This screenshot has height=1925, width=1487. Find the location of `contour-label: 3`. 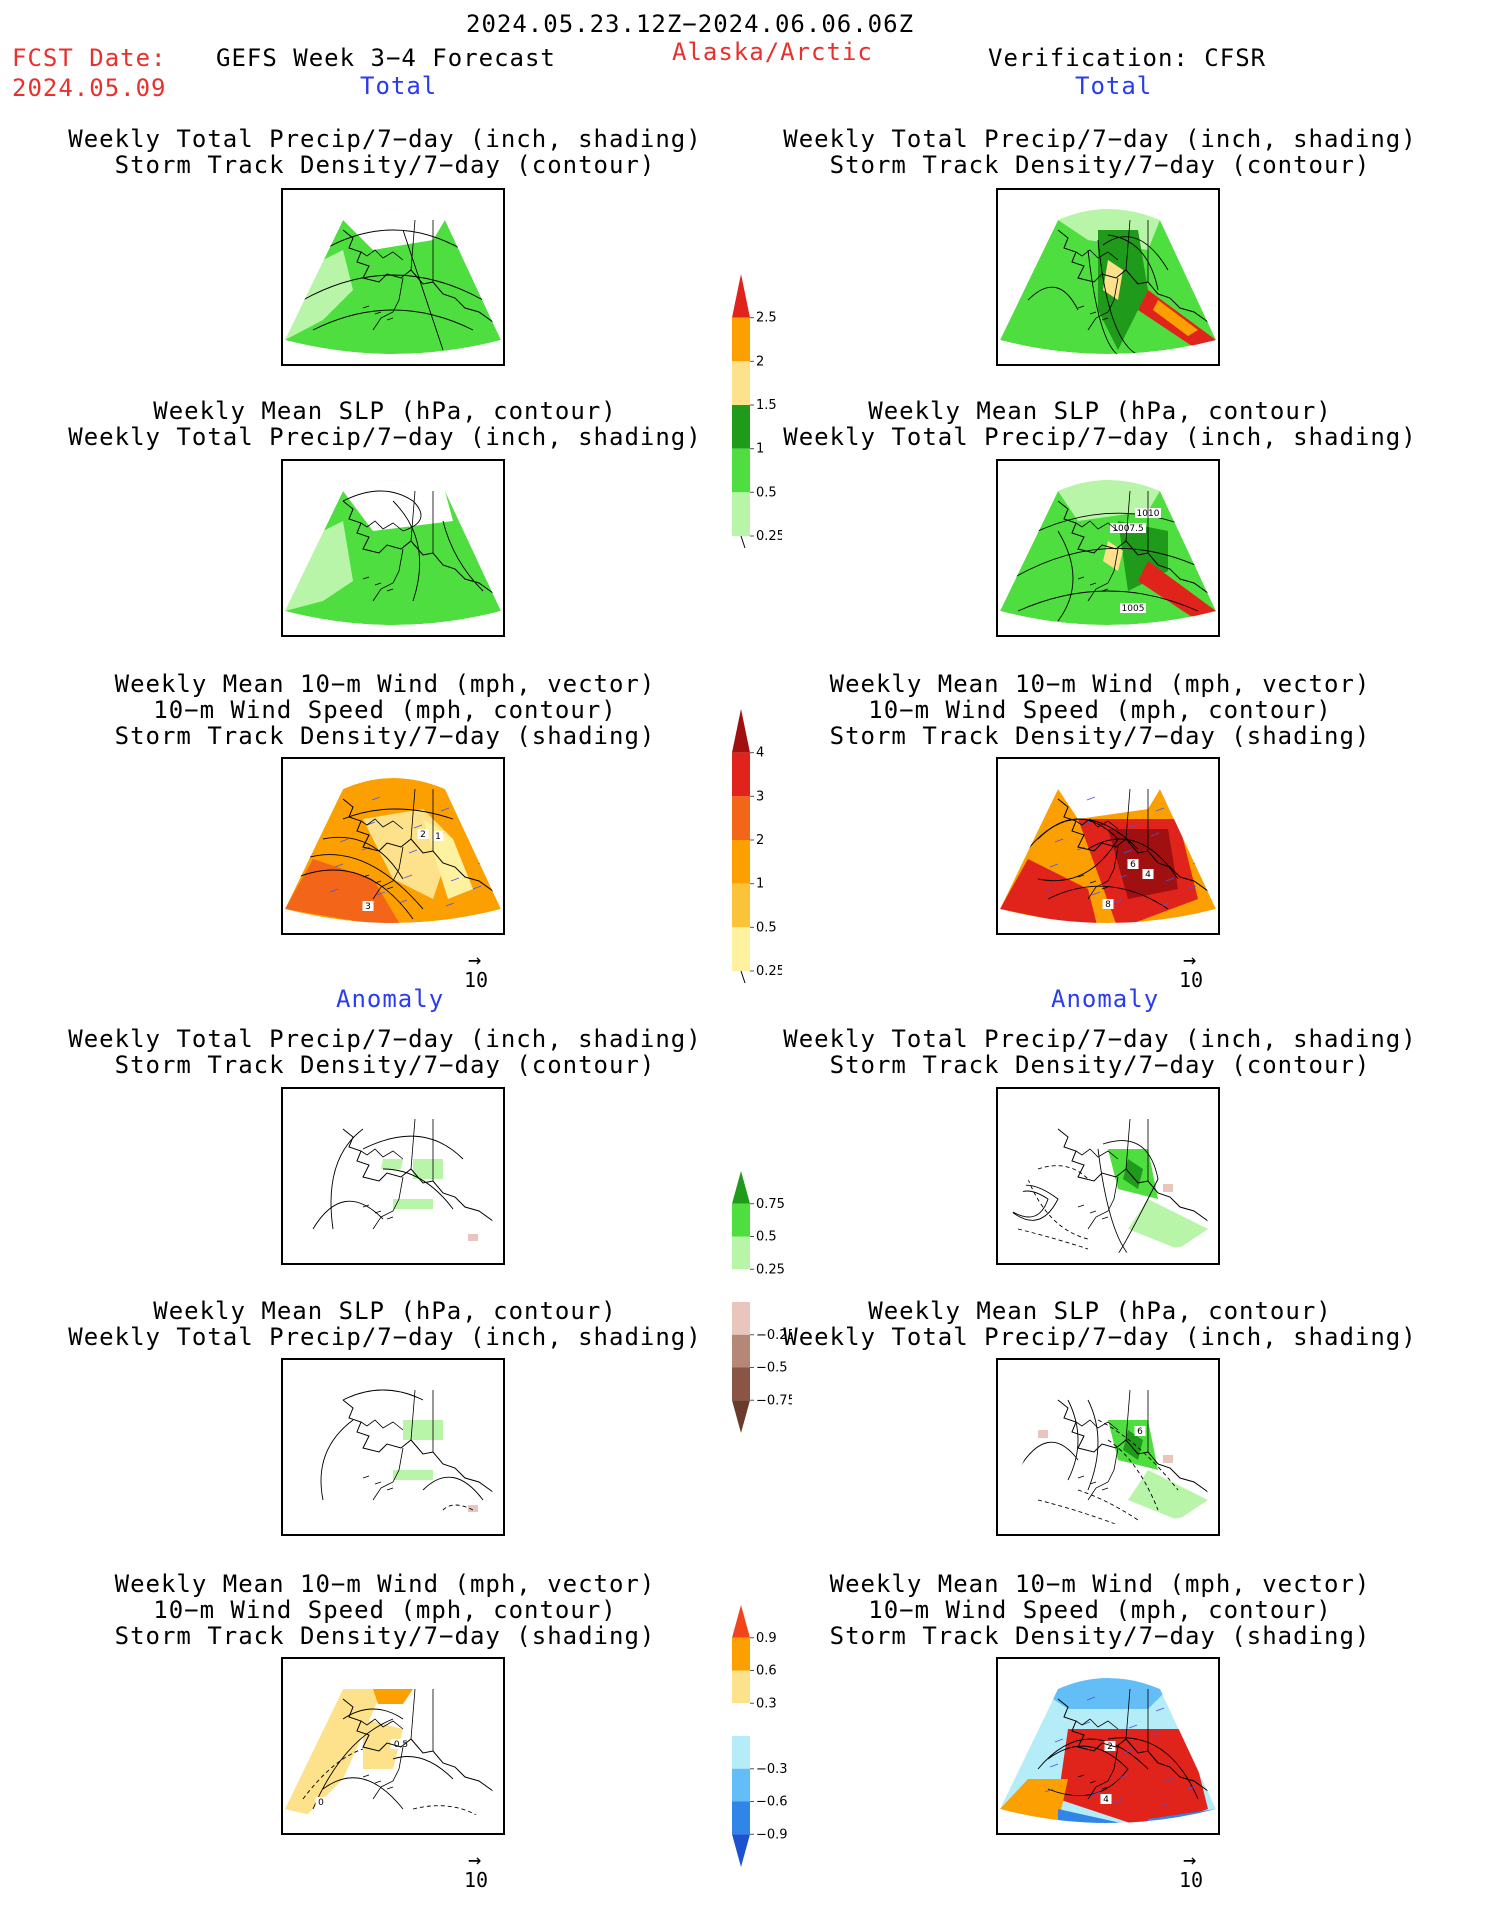

contour-label: 3 is located at coordinates (368, 907).